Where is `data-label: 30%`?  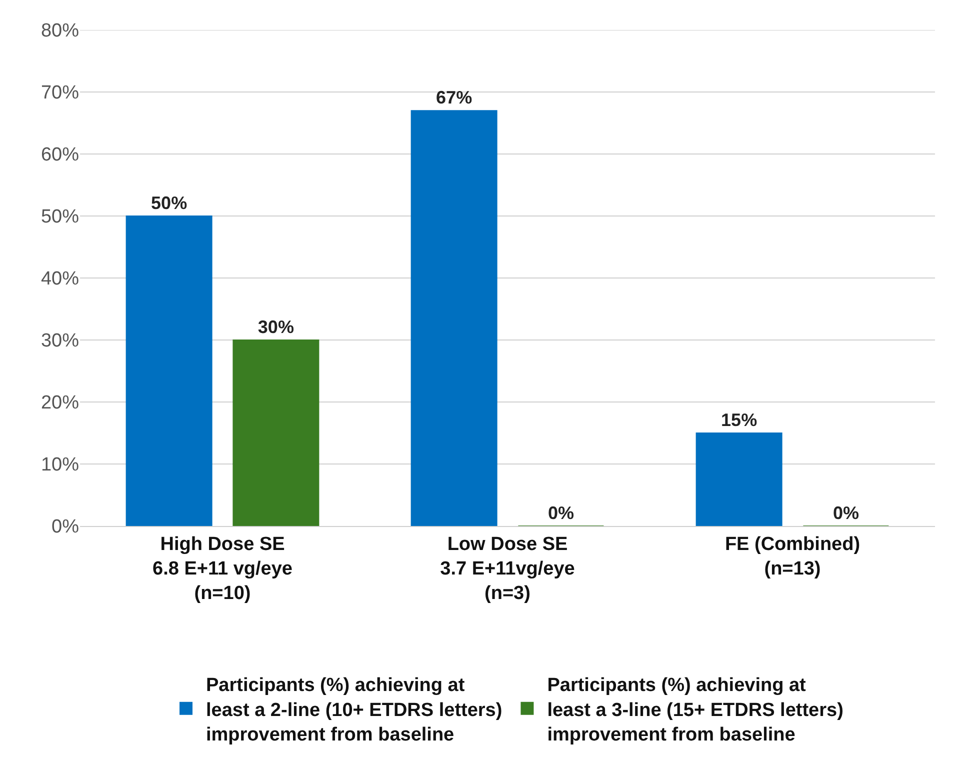
data-label: 30% is located at coordinates (276, 327).